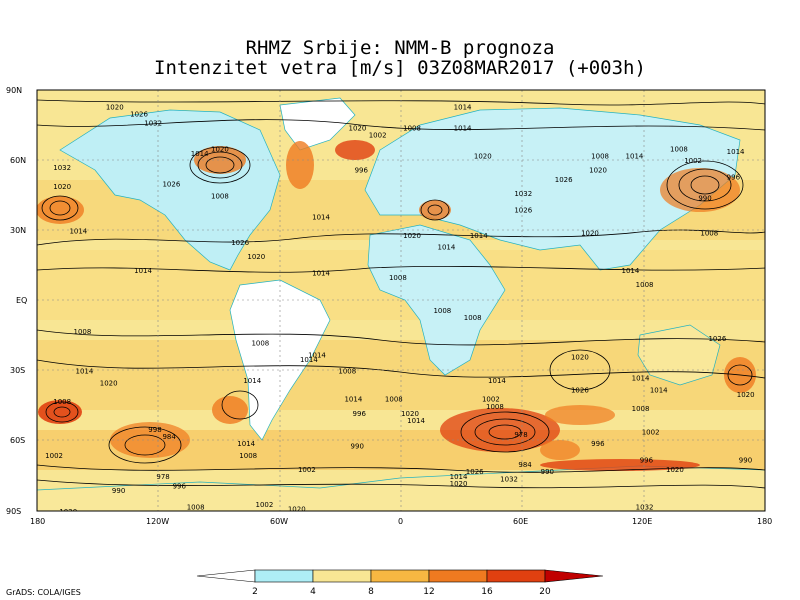 The image size is (800, 600). What do you see at coordinates (279, 521) in the screenshot?
I see `lon-tick-60w: 60W` at bounding box center [279, 521].